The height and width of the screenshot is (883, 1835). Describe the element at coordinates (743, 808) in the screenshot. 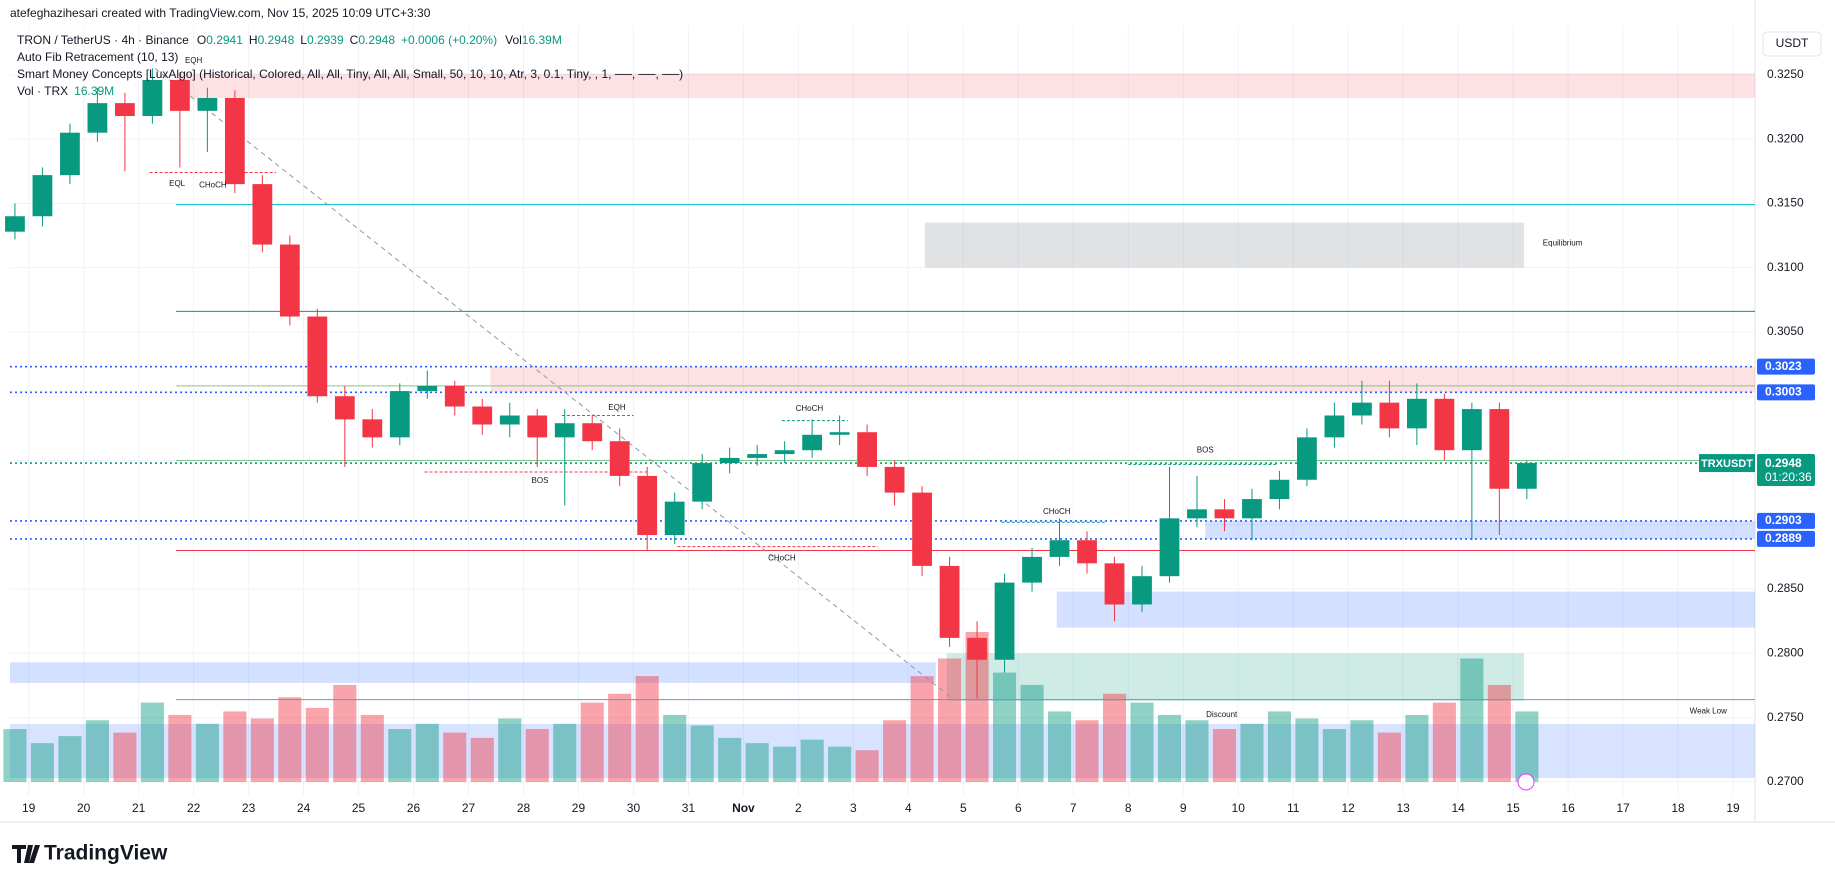

I see `x-tick-label: Nov` at that location.